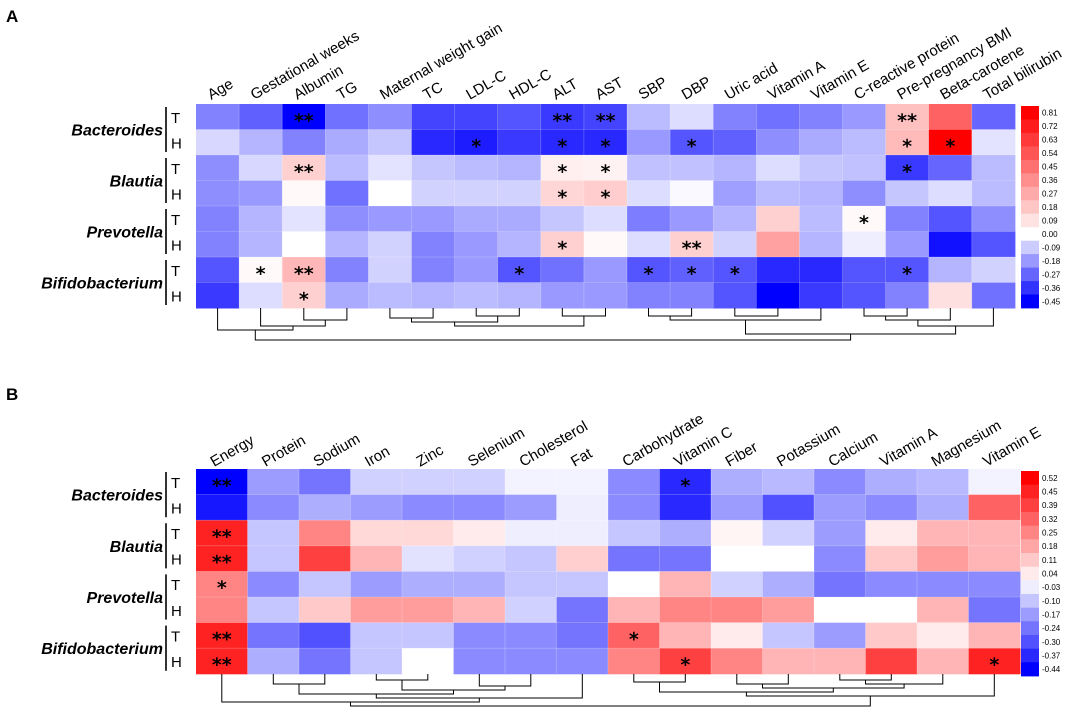 The width and height of the screenshot is (1084, 712). Describe the element at coordinates (102, 284) in the screenshot. I see `row-group-label: Bifidobacterium` at that location.